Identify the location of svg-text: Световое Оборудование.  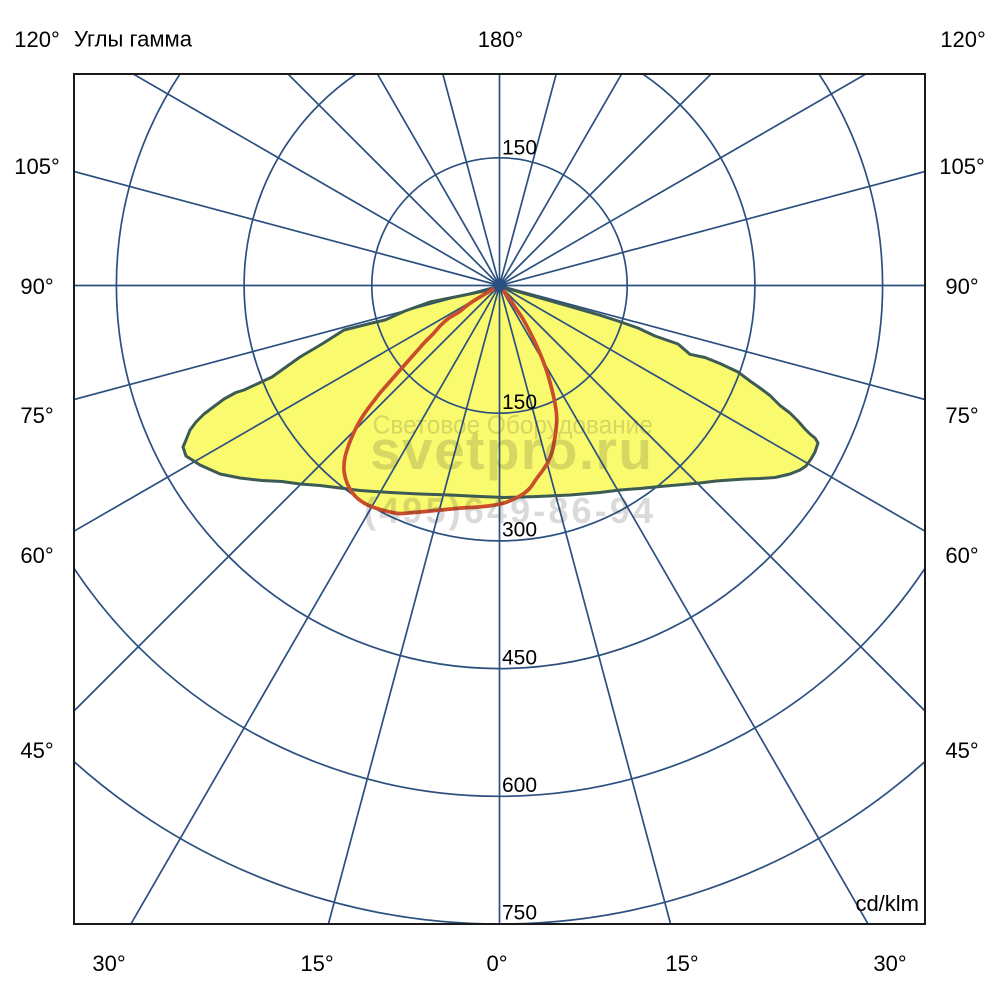
(513, 425).